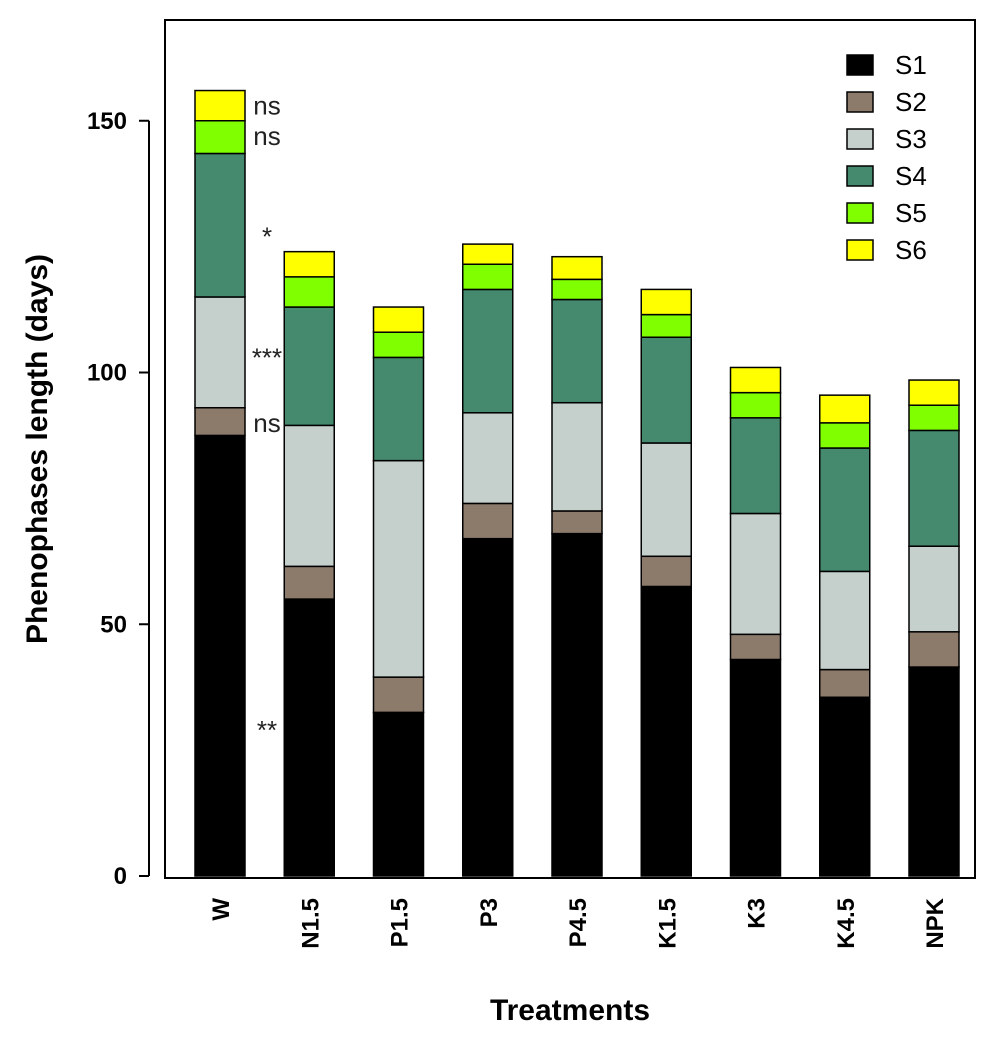 Image resolution: width=1000 pixels, height=1047 pixels. What do you see at coordinates (220, 655) in the screenshot?
I see `bar-segment-s1-w` at bounding box center [220, 655].